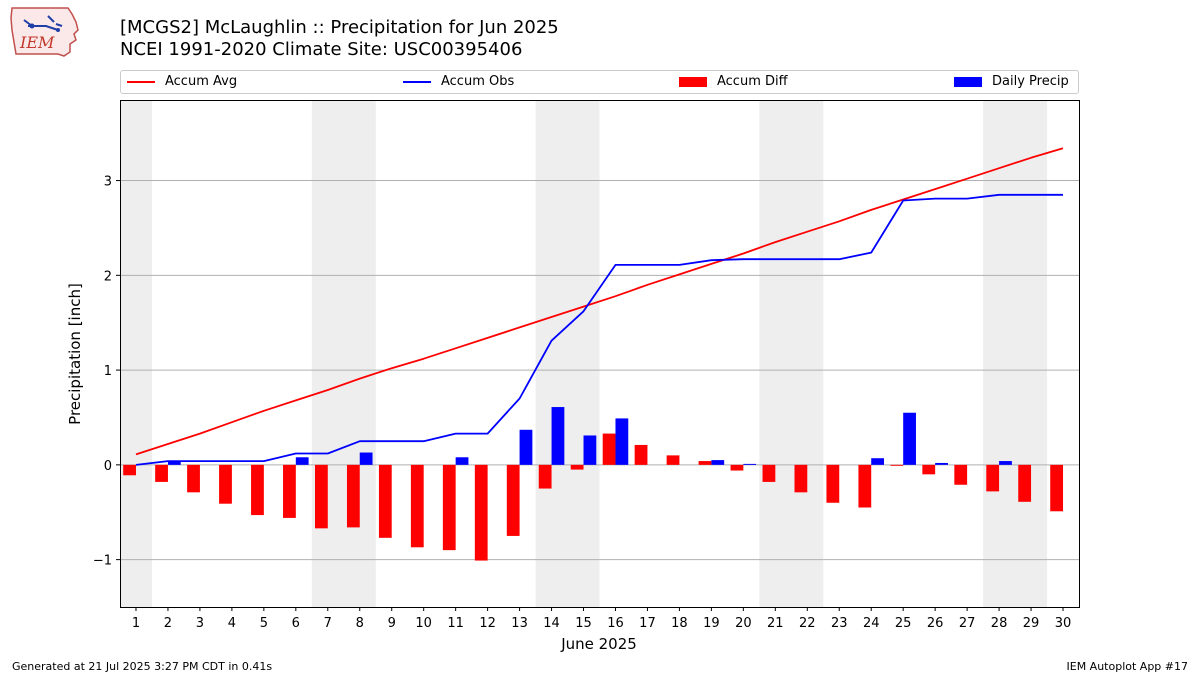 This screenshot has width=1200, height=675. Describe the element at coordinates (598, 644) in the screenshot. I see `x-axis-label: June 2025` at that location.